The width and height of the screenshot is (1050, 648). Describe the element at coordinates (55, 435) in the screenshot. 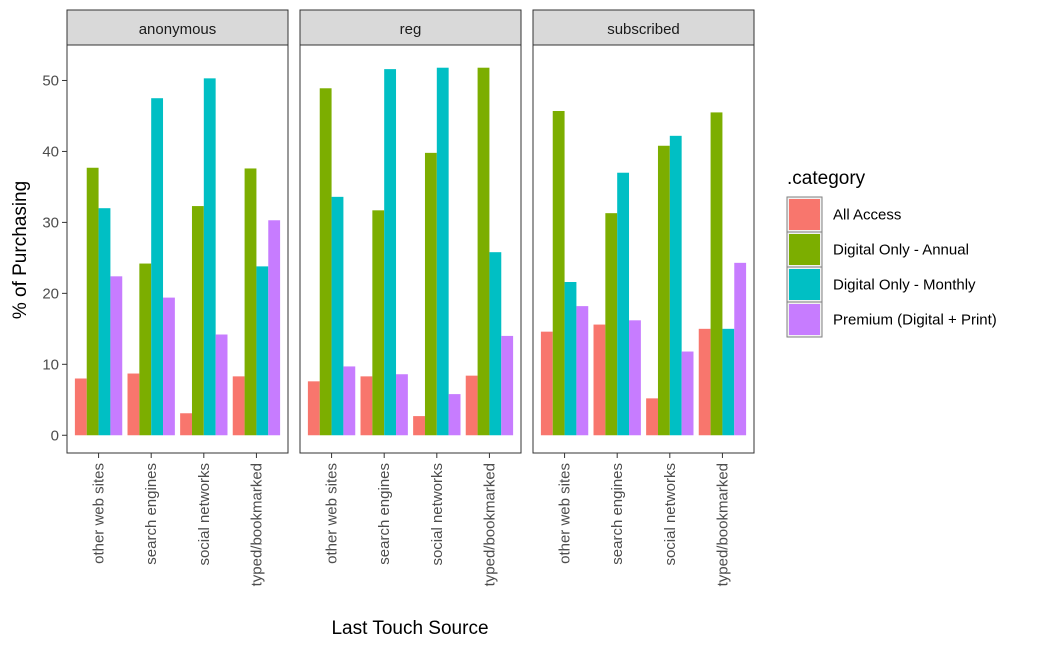

I see `y-tick-label: 0` at that location.